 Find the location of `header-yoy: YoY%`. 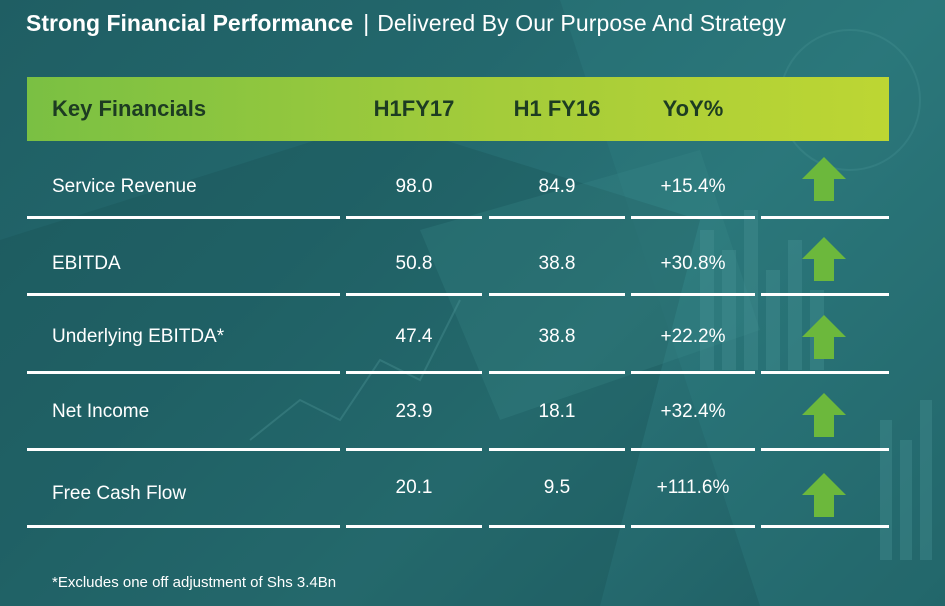

header-yoy: YoY% is located at coordinates (693, 108).